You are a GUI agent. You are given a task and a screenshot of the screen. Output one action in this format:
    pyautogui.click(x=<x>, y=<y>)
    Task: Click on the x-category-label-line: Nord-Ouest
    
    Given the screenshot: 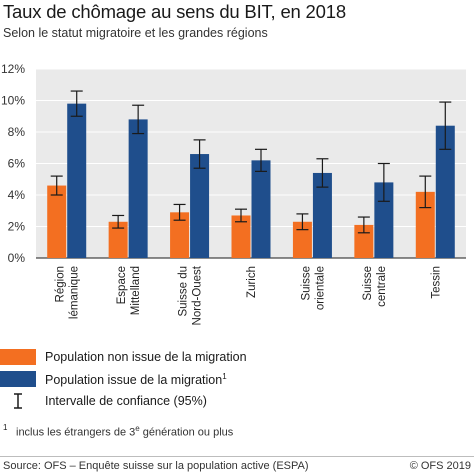 What is the action you would take?
    pyautogui.click(x=198, y=295)
    